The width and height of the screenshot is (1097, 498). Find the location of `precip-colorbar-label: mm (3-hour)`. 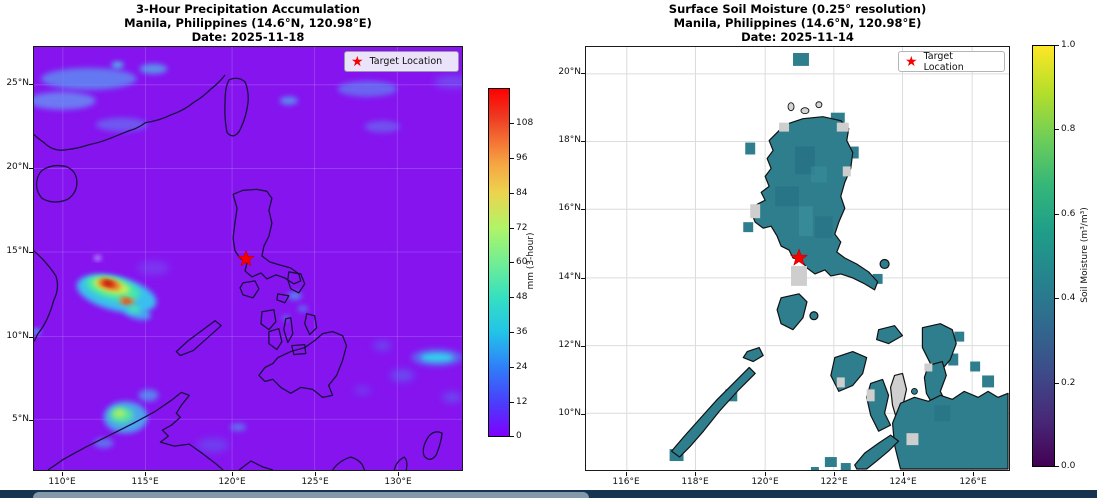

precip-colorbar-label: mm (3-hour) is located at coordinates (531, 261).